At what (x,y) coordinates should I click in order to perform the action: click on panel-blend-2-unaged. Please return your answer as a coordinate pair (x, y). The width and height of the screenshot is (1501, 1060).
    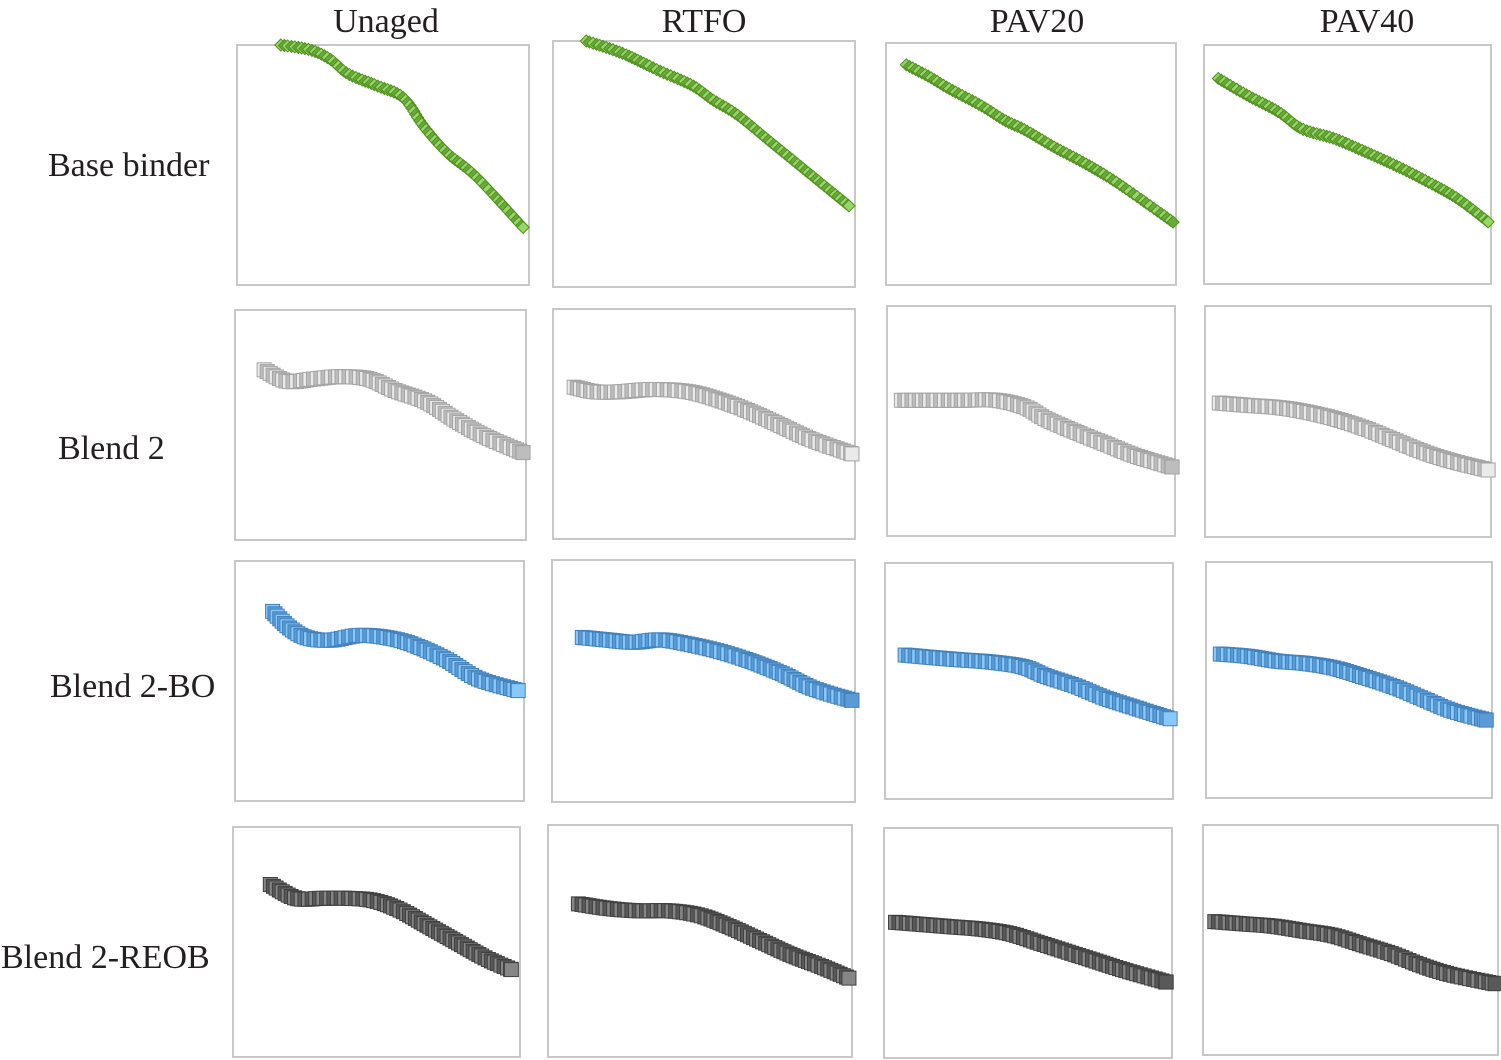
    Looking at the image, I should click on (382, 425).